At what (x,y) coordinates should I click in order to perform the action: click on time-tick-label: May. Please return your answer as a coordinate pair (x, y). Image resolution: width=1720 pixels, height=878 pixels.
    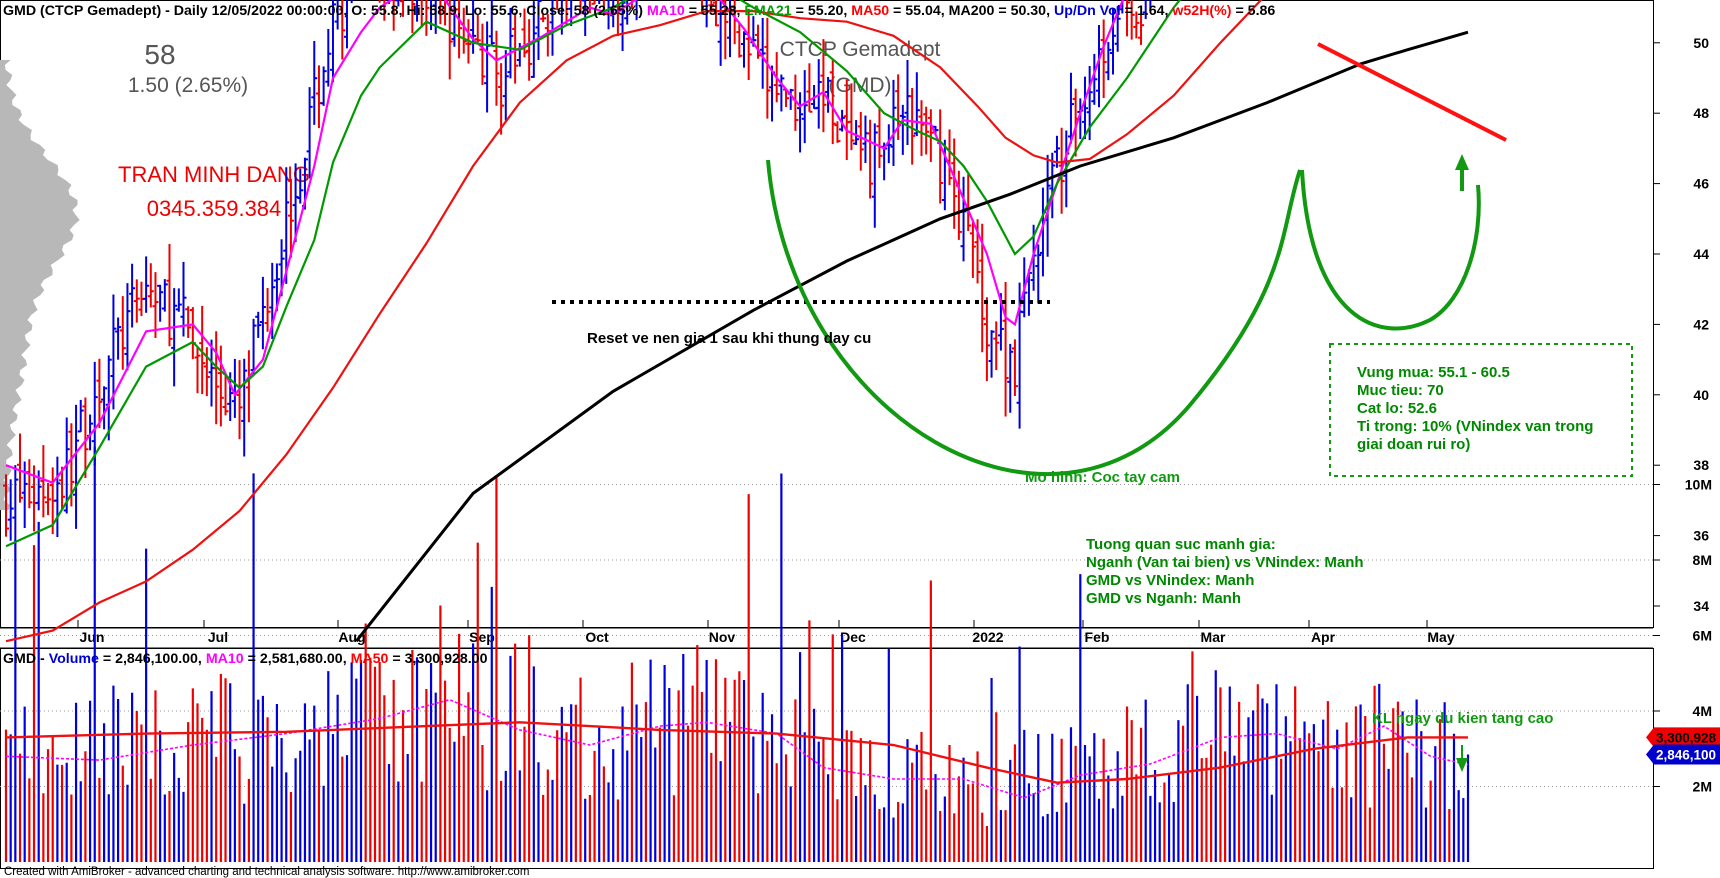
    Looking at the image, I should click on (1440, 637).